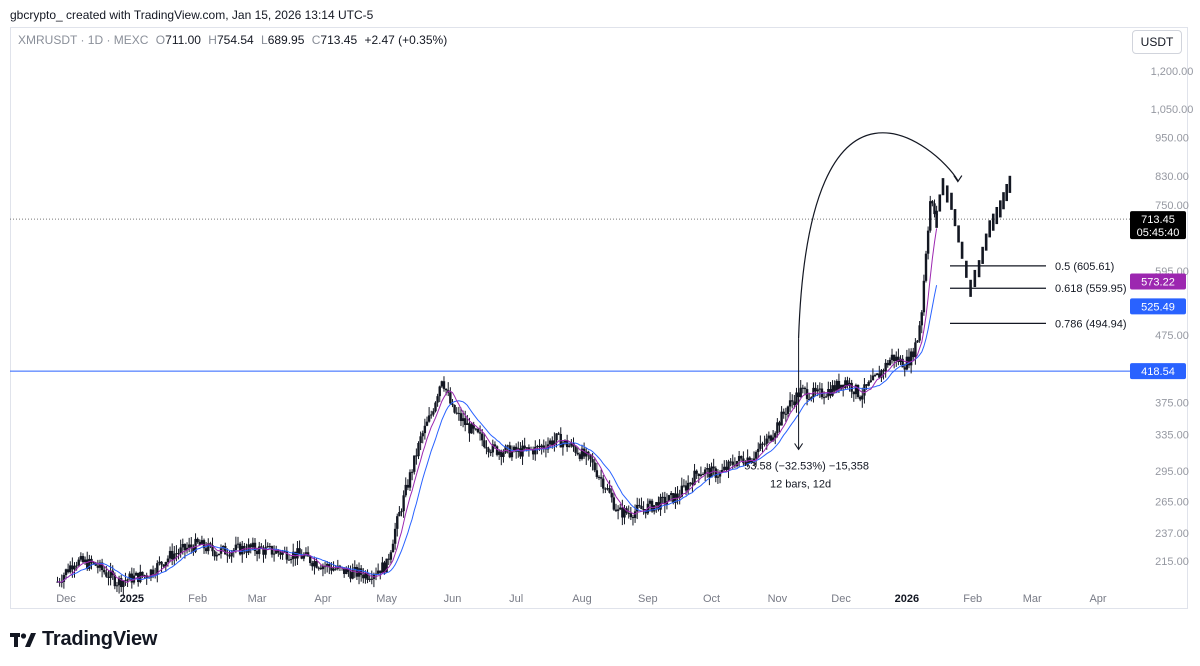 The width and height of the screenshot is (1200, 666). What do you see at coordinates (453, 599) in the screenshot?
I see `x-tick-label: Jun` at bounding box center [453, 599].